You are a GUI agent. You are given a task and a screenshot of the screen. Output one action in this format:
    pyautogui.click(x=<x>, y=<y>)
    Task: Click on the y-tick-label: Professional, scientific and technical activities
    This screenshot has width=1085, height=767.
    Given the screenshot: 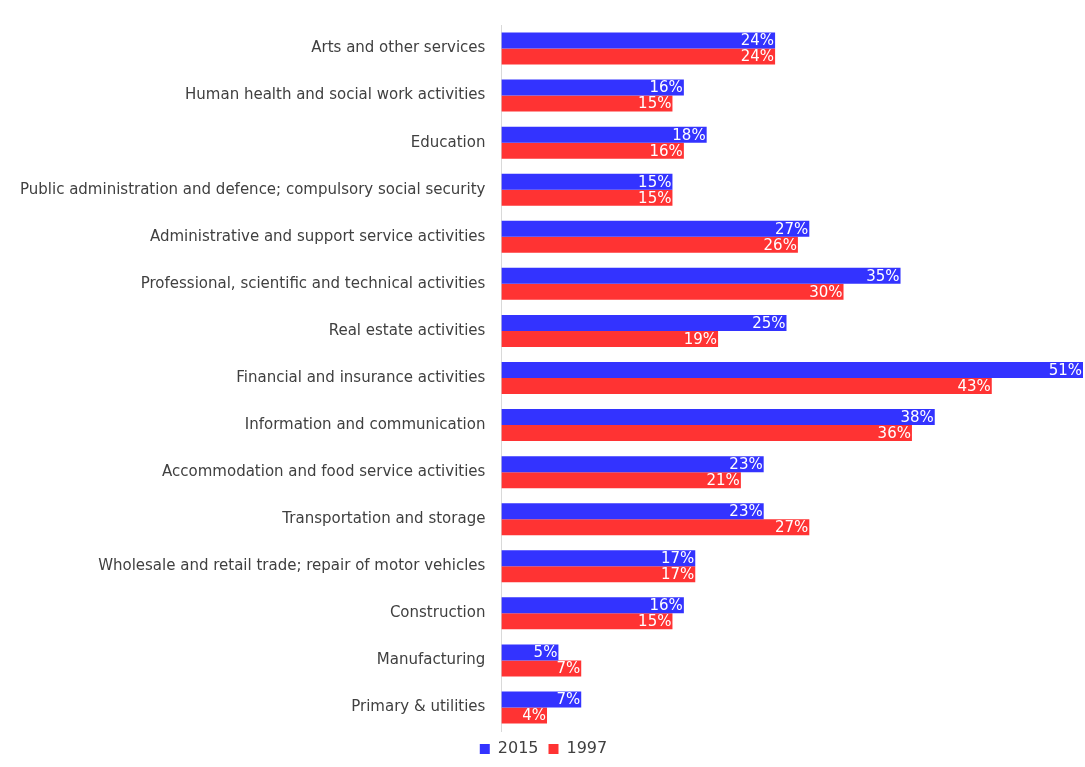 What is the action you would take?
    pyautogui.click(x=313, y=282)
    